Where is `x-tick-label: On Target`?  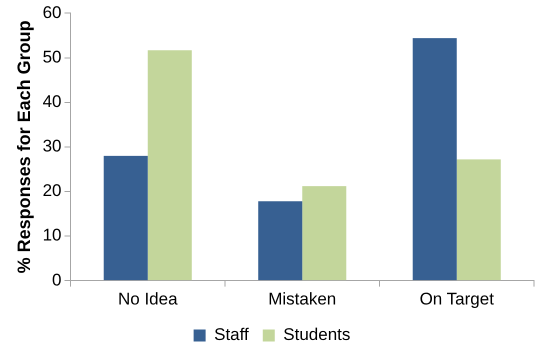
x-tick-label: On Target is located at coordinates (457, 298).